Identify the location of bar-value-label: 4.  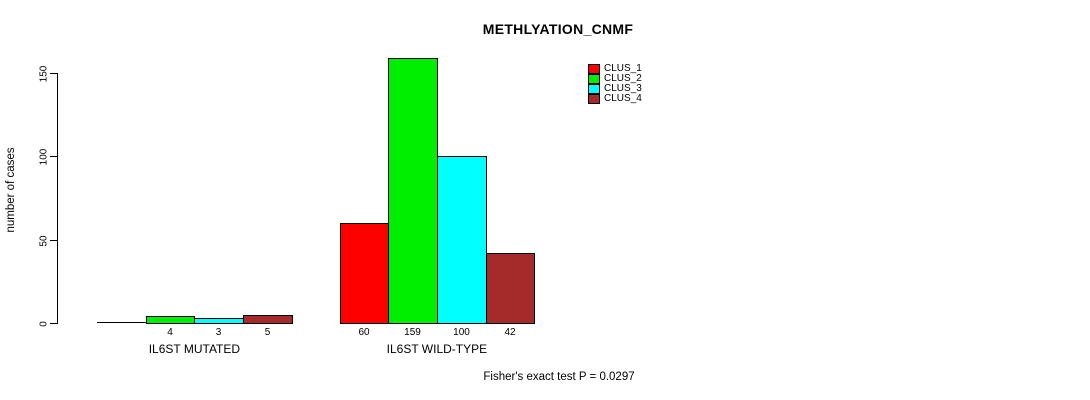
(170, 332).